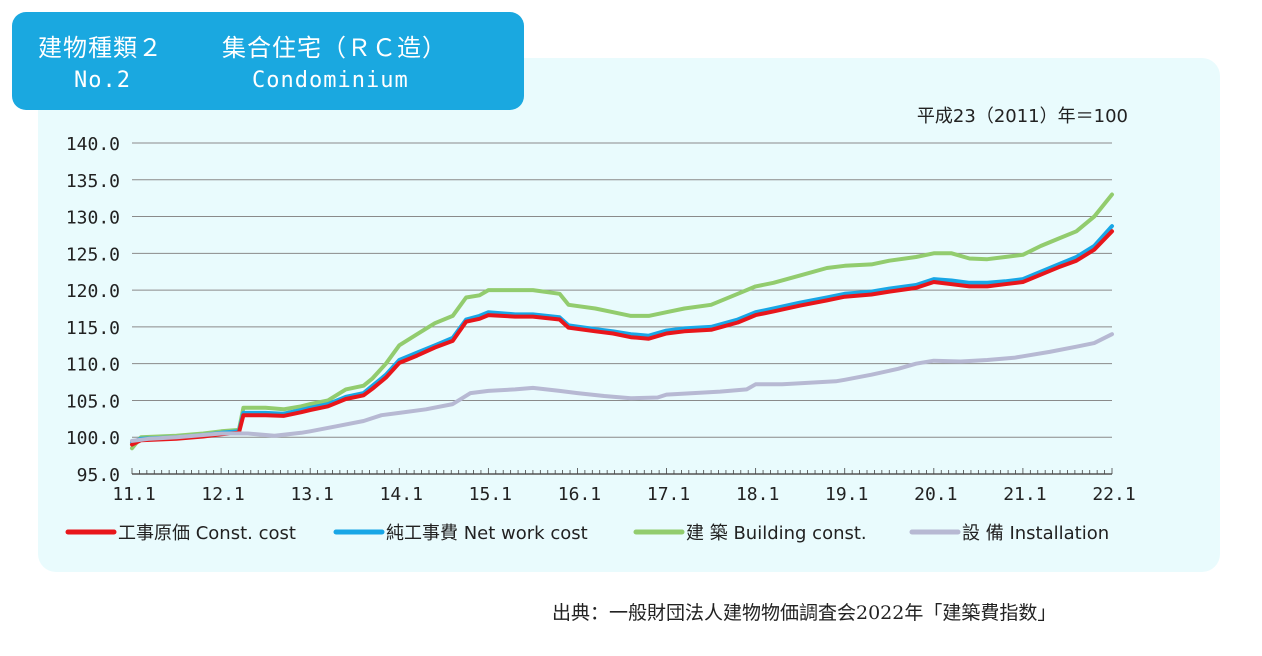 This screenshot has width=1262, height=656. What do you see at coordinates (133, 494) in the screenshot?
I see `x-tick-label: 11.1` at bounding box center [133, 494].